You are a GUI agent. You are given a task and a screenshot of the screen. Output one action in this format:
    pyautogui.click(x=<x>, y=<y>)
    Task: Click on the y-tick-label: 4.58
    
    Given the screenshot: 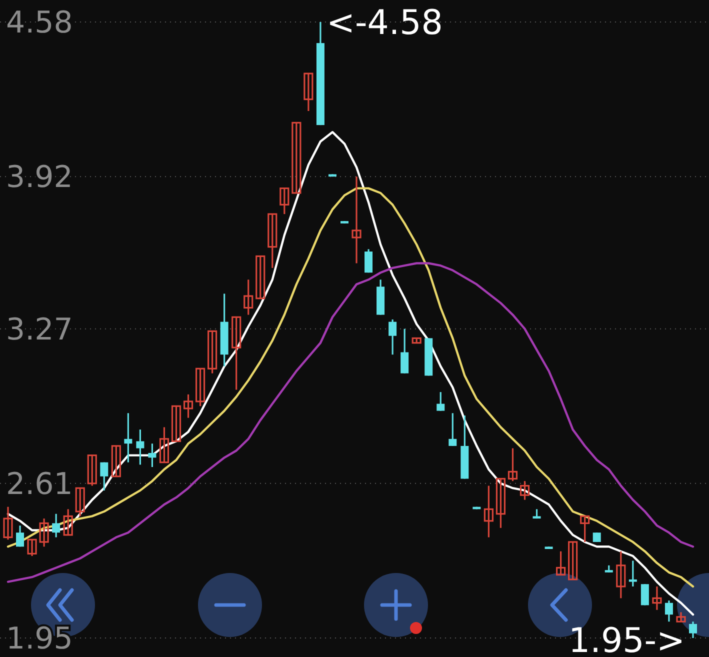 What is the action you would take?
    pyautogui.click(x=39, y=23)
    